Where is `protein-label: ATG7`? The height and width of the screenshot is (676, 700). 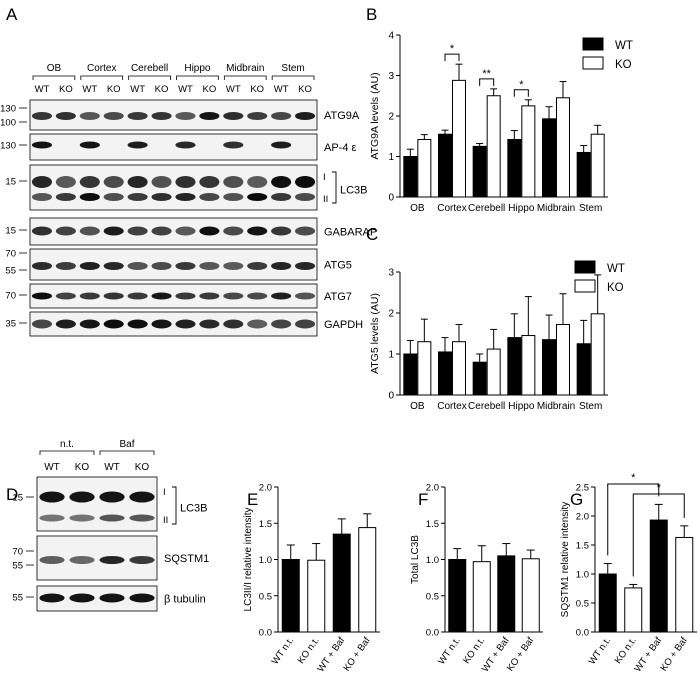
protein-label: ATG7 is located at coordinates (338, 297).